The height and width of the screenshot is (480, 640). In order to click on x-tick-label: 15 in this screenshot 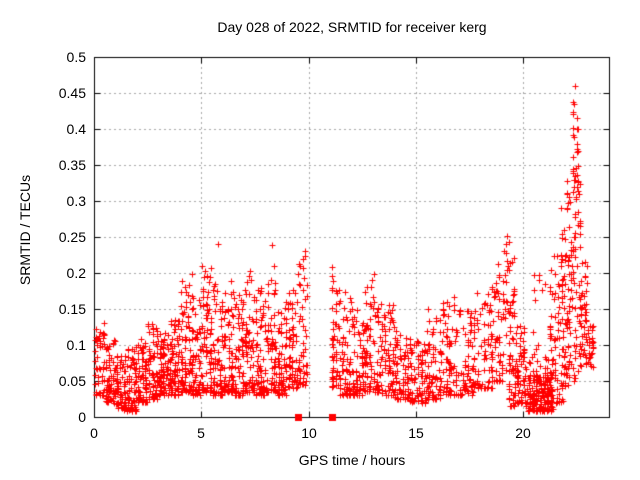, I will do `click(416, 433)`.